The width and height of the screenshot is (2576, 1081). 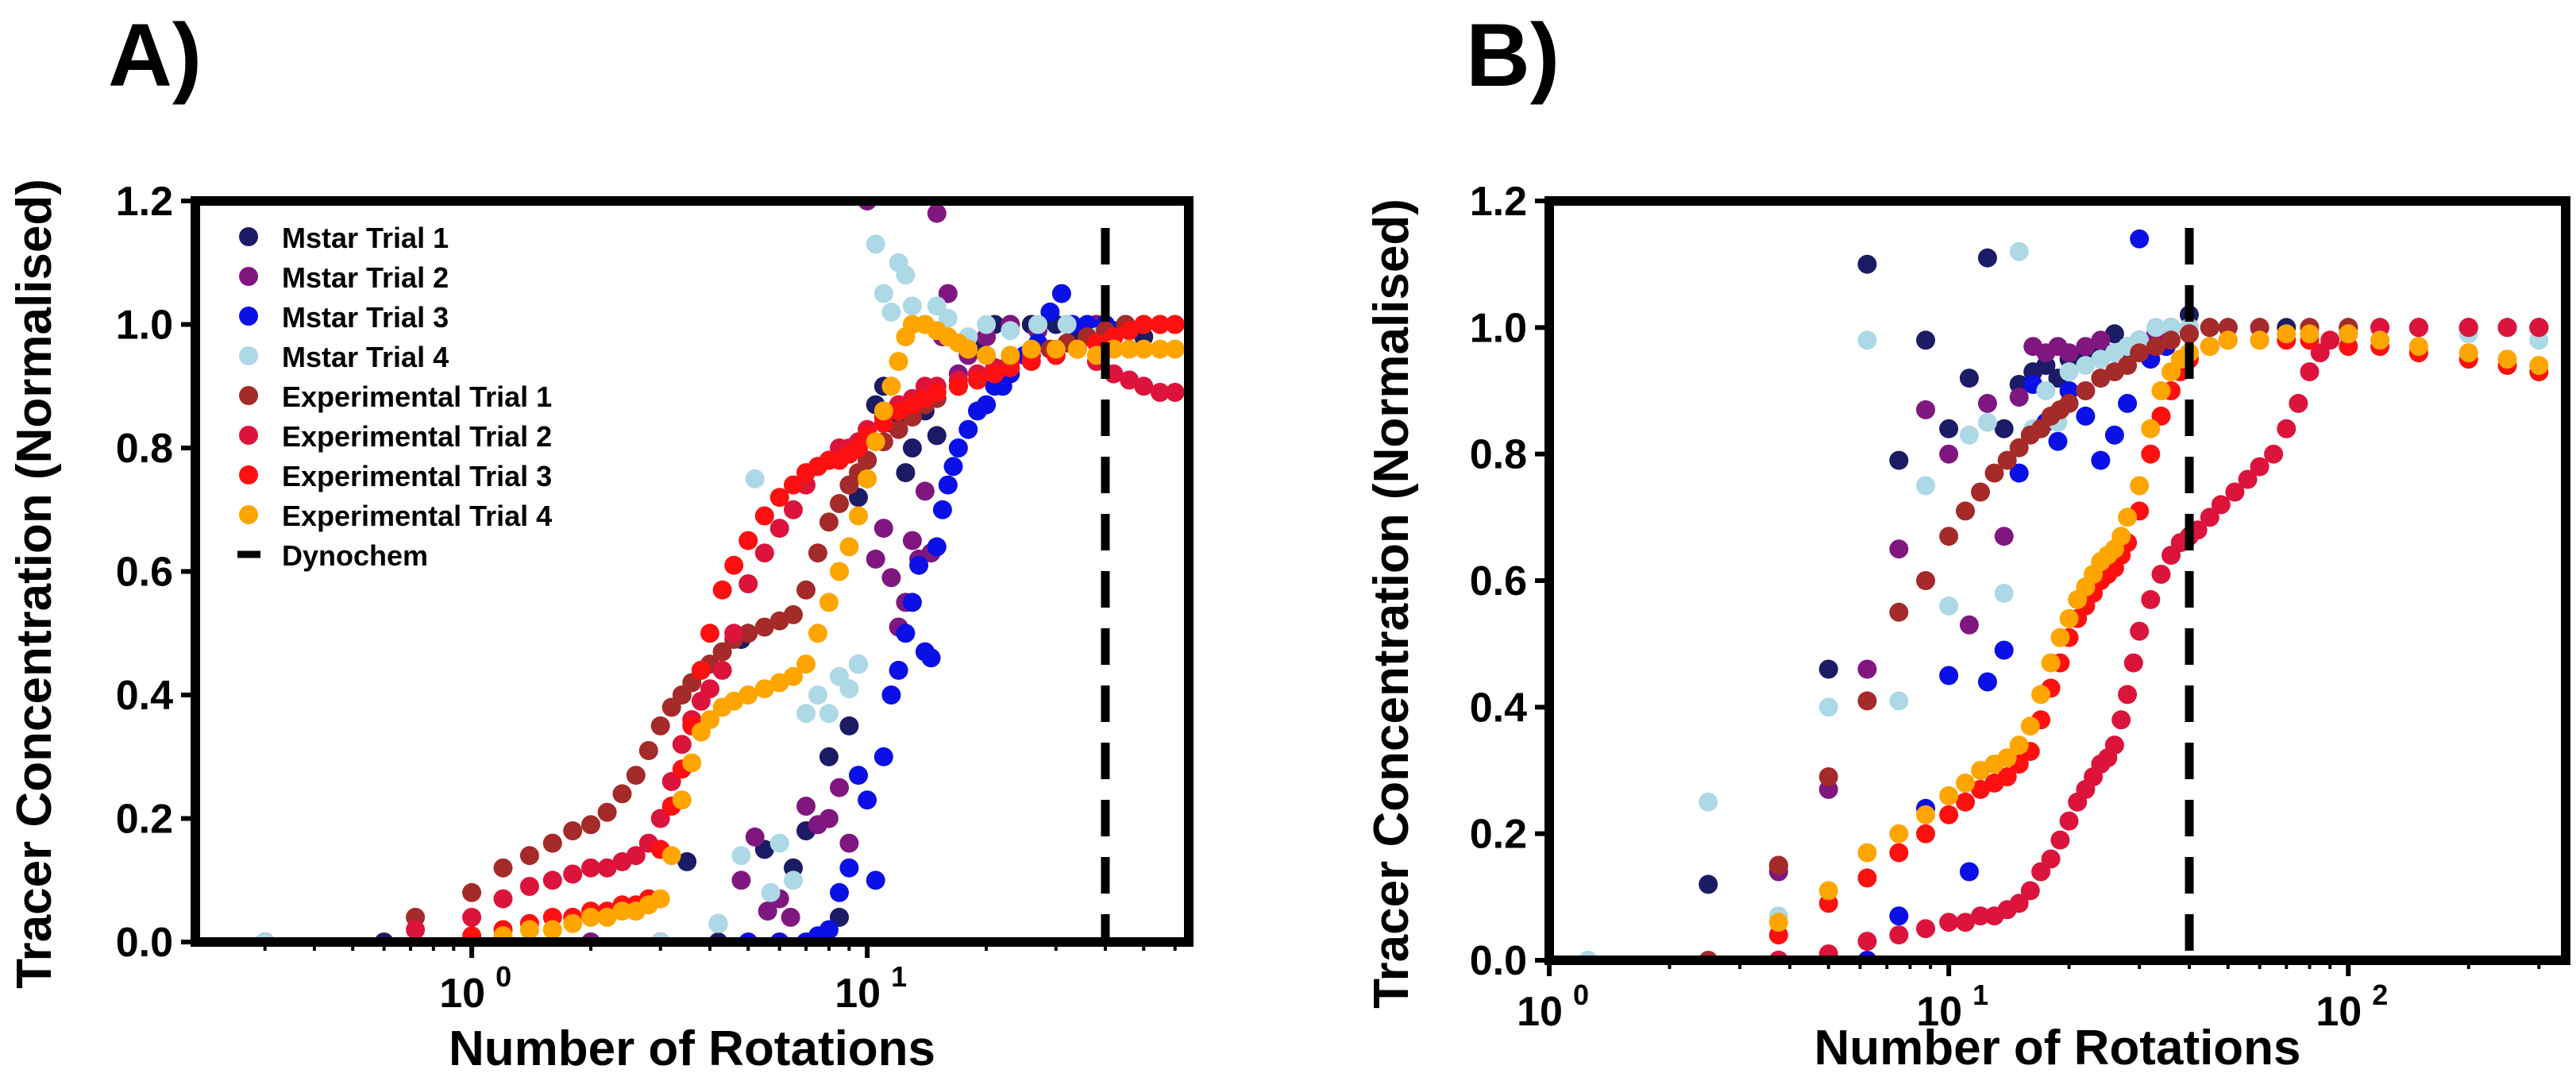 I want to click on legend-label: Mstar Trial 3, so click(x=365, y=318).